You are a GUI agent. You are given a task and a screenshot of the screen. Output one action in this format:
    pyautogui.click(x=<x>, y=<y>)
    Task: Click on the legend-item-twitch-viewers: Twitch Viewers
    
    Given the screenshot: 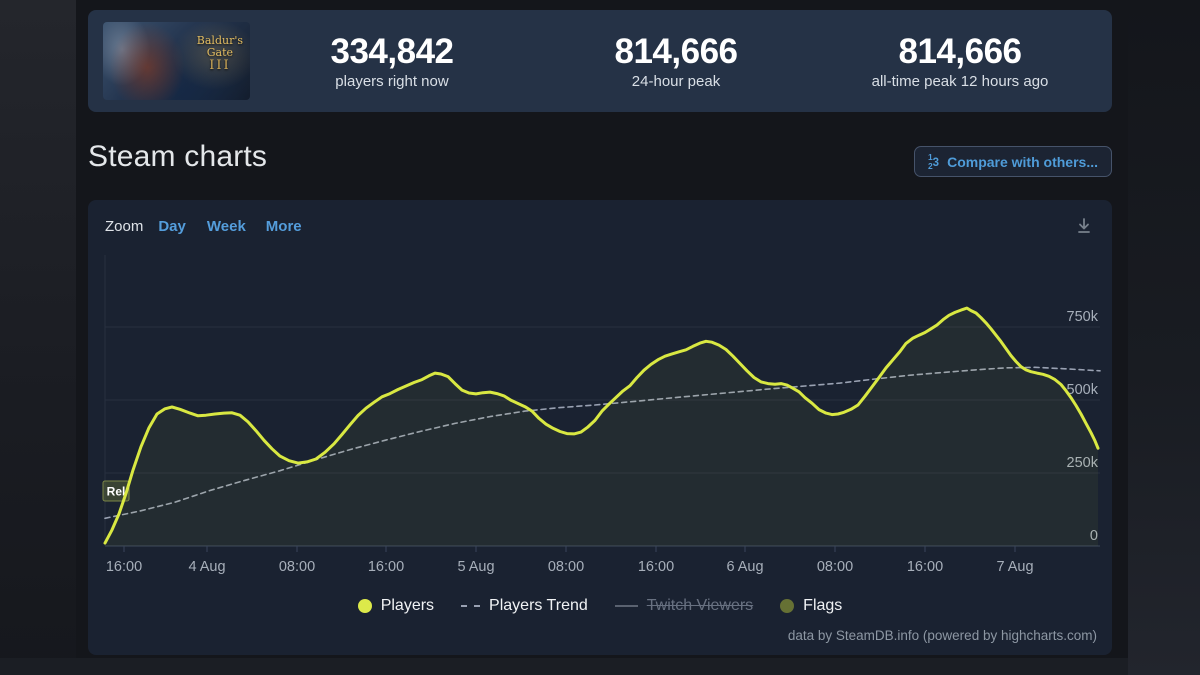 What is the action you would take?
    pyautogui.click(x=684, y=606)
    